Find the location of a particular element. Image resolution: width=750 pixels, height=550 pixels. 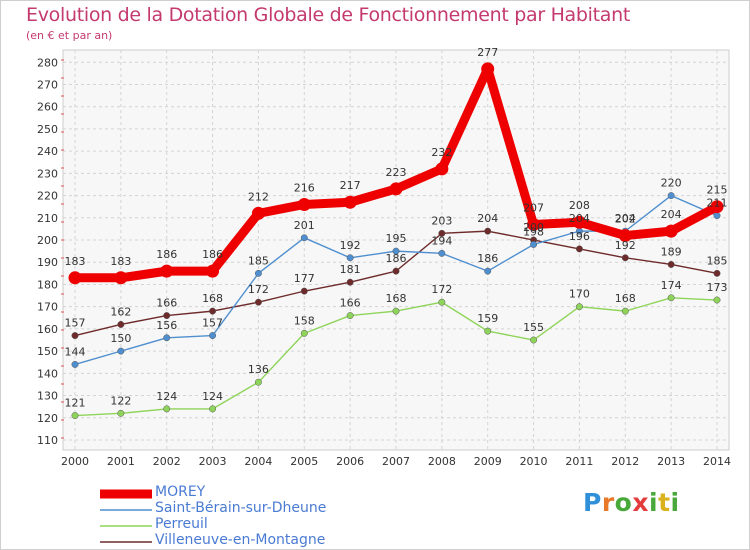

data-label-villeneuve-en-montagne: 185 is located at coordinates (717, 260).